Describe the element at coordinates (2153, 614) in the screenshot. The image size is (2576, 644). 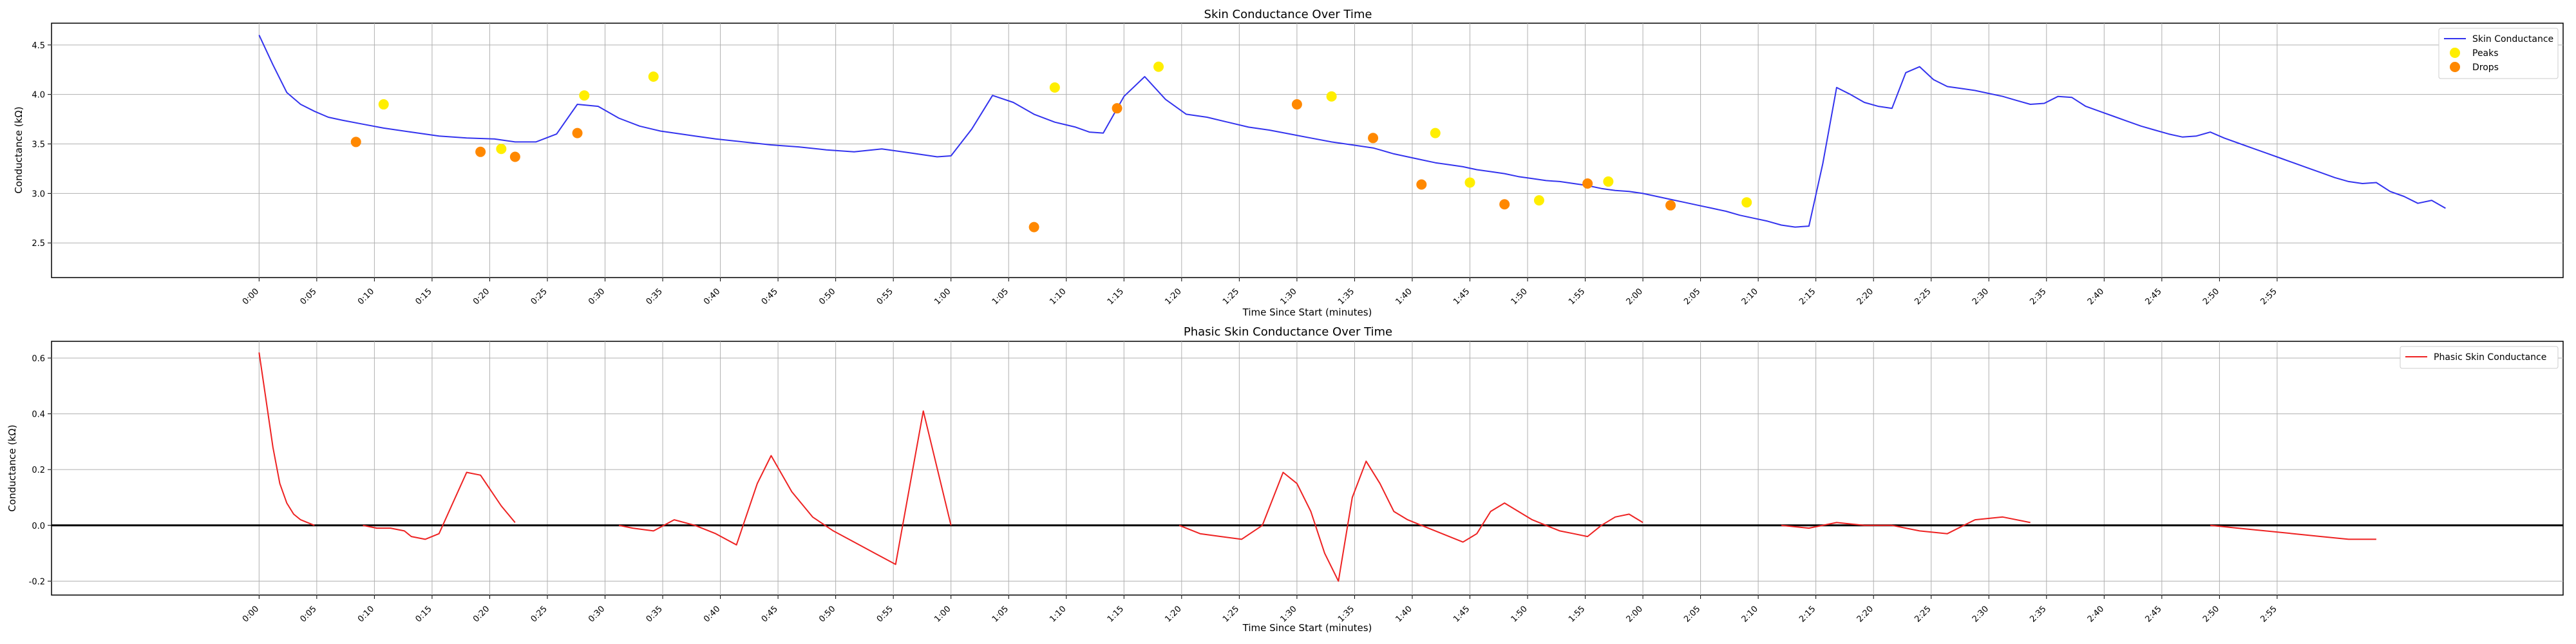
I see `x-tick-label: 2:45` at that location.